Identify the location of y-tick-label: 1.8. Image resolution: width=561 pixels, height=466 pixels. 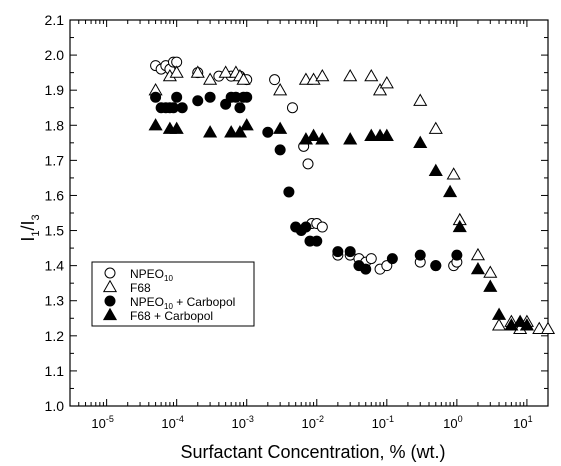
(55, 125).